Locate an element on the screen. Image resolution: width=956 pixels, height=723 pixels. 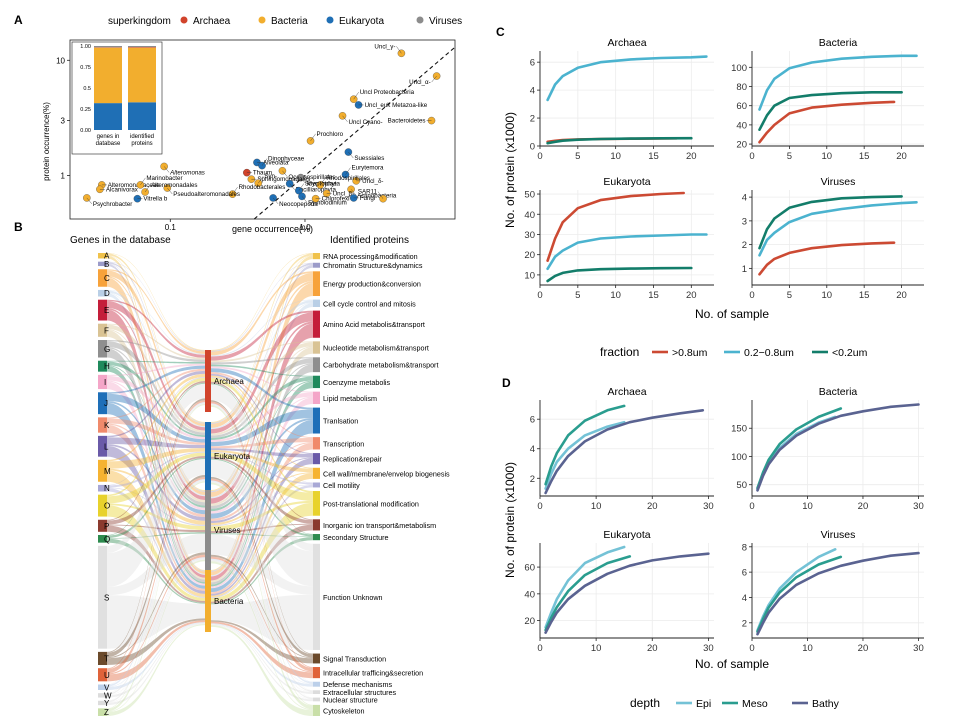
sankey-right-label: Cell wall/membrane/envelop biogenesis is located at coordinates (386, 473).